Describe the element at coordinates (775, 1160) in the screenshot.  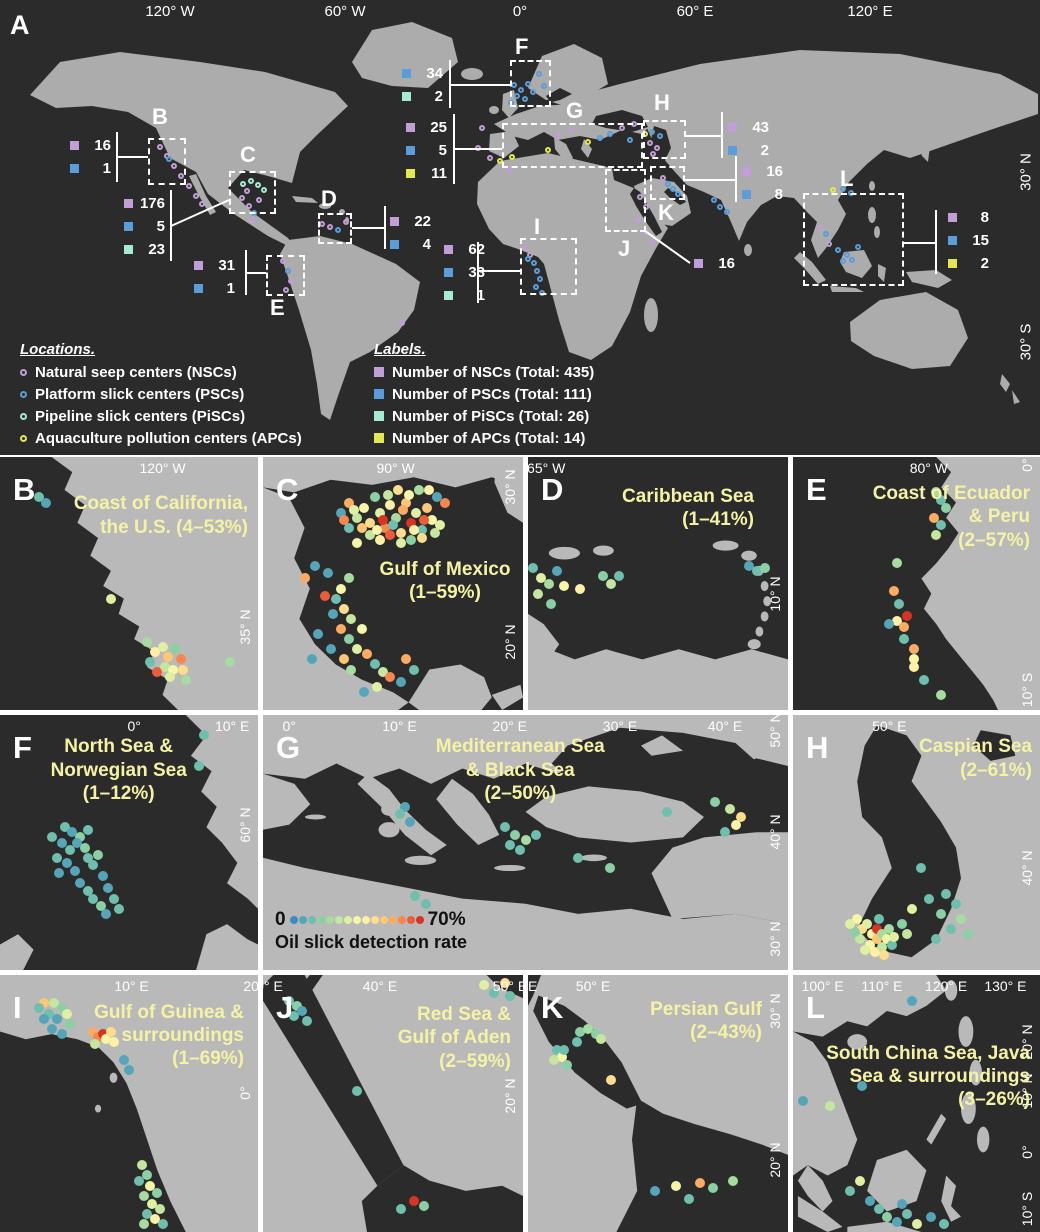
I see `latitude-tick-label: 20° N` at that location.